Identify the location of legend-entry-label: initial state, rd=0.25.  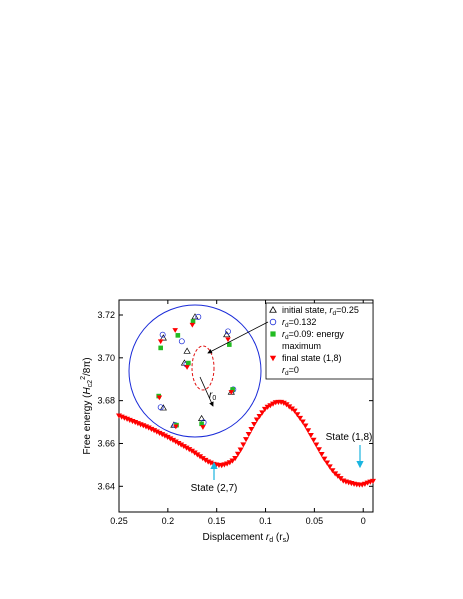
(320, 311).